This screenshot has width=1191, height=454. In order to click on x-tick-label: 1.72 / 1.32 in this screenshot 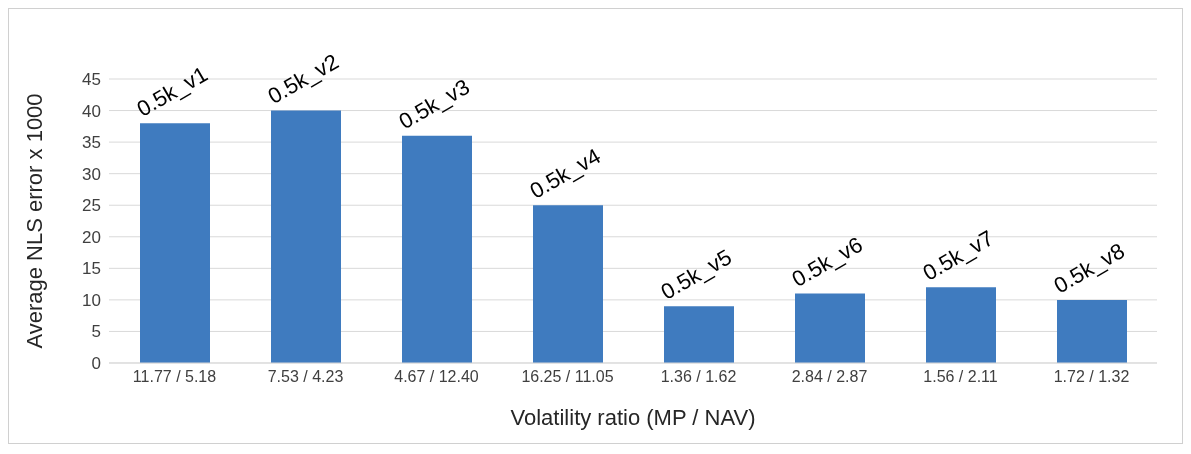, I will do `click(1091, 377)`.